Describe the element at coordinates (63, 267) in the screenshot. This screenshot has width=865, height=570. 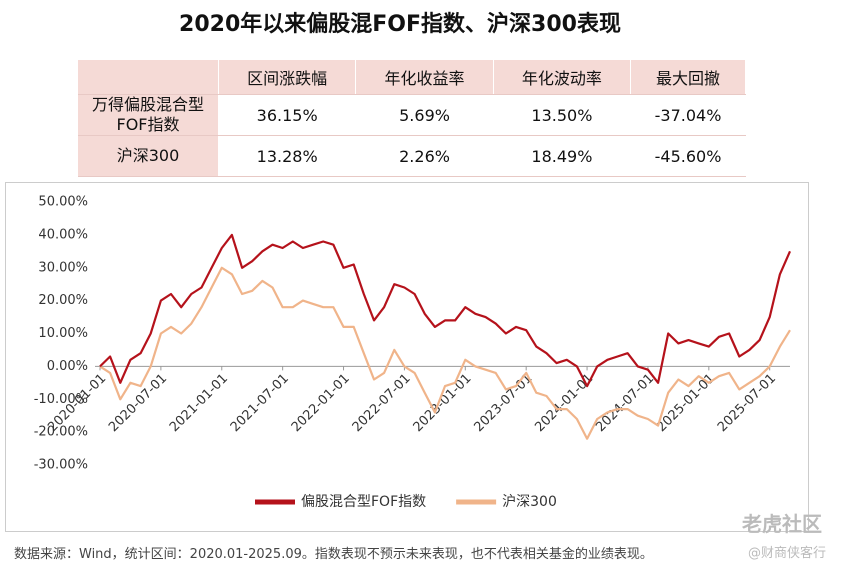
I see `y-tick-label: 30.00%` at that location.